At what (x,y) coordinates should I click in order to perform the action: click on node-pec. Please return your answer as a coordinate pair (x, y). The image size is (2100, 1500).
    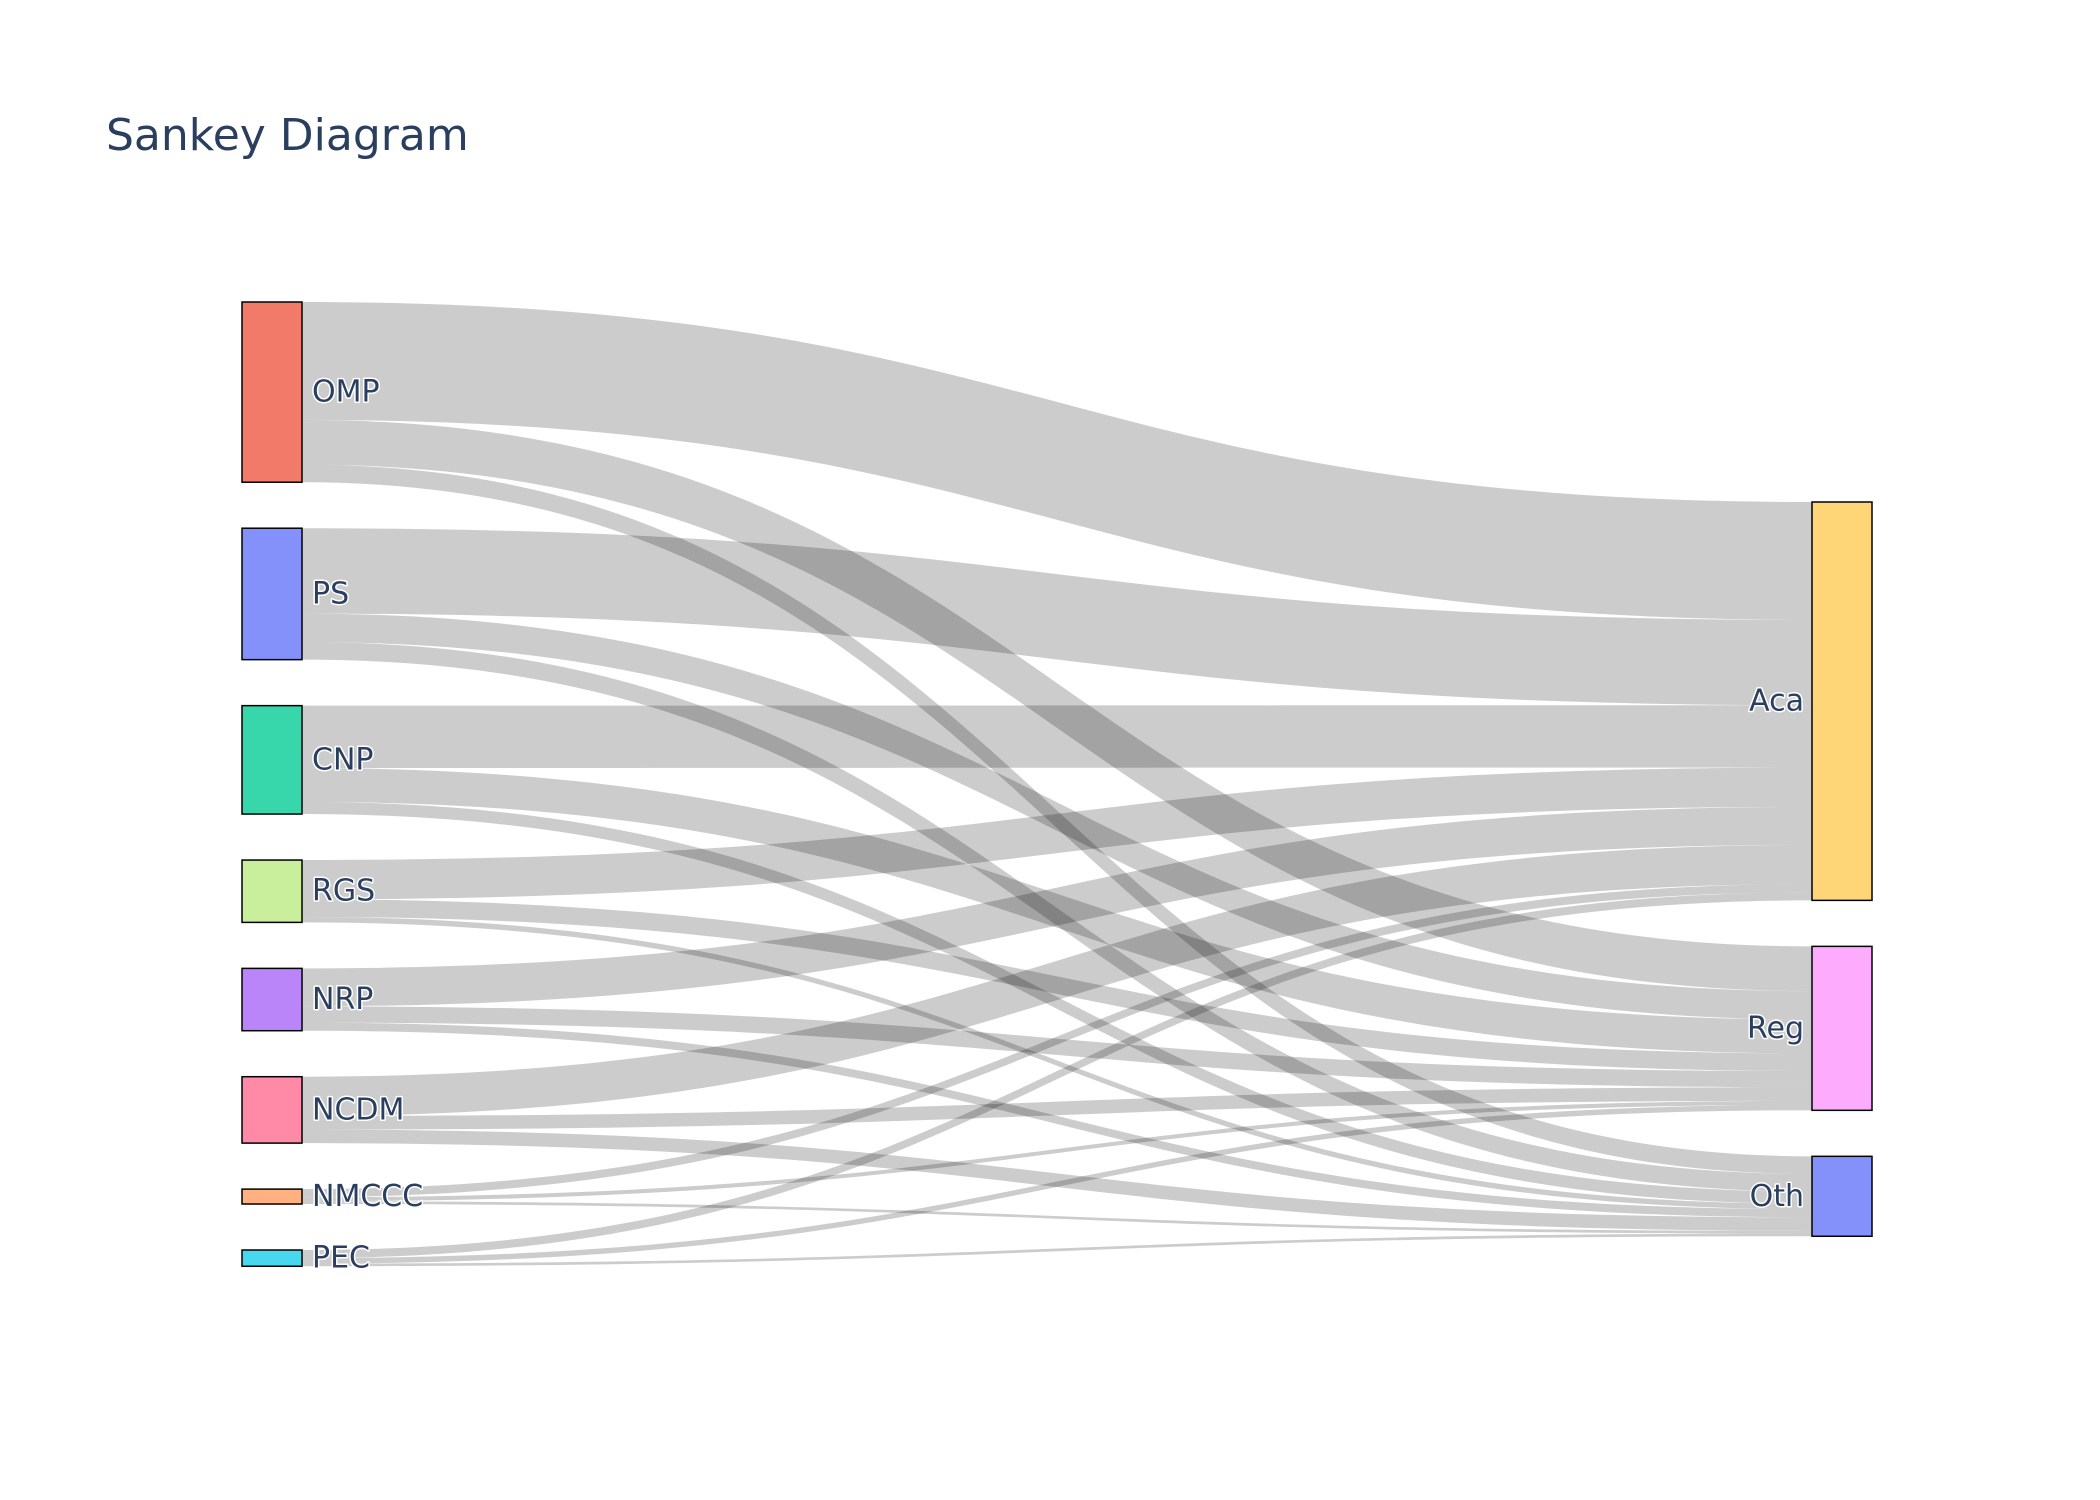
    Looking at the image, I should click on (272, 1258).